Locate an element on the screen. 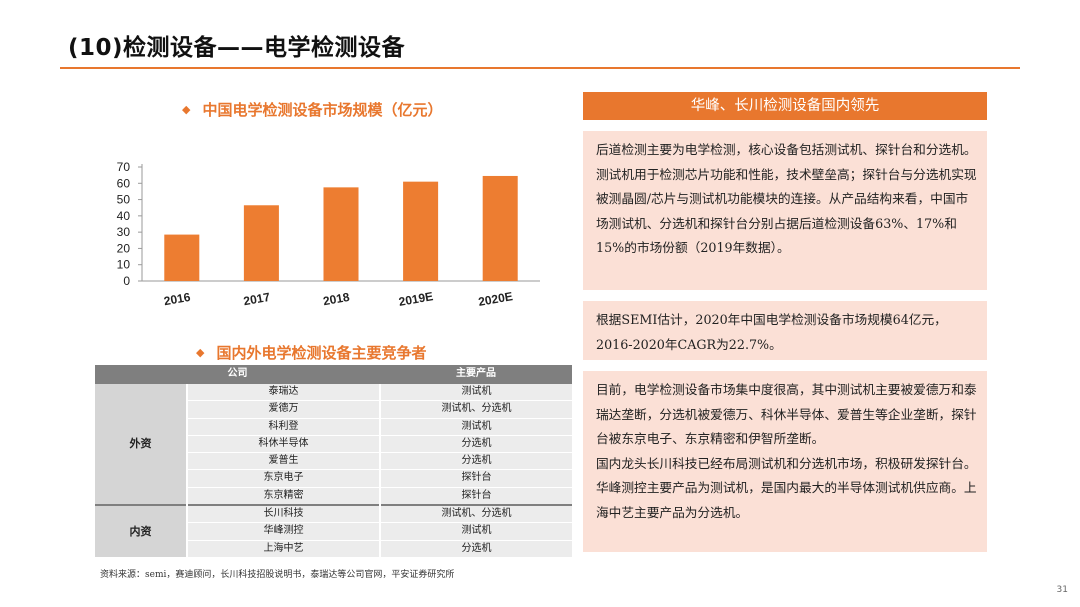  company-cell: 华峰测控 is located at coordinates (284, 531).